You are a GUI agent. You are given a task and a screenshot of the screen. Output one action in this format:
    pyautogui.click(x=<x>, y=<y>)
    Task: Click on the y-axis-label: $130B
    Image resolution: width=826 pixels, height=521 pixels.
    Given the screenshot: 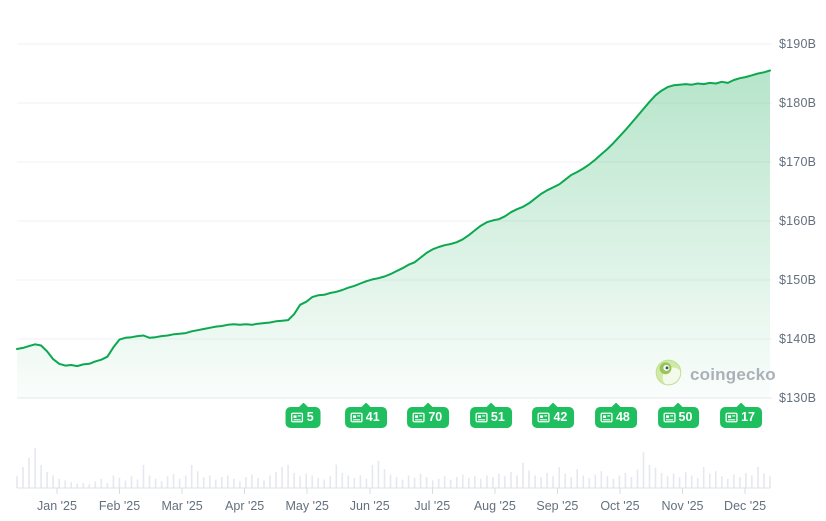 What is the action you would take?
    pyautogui.click(x=798, y=398)
    